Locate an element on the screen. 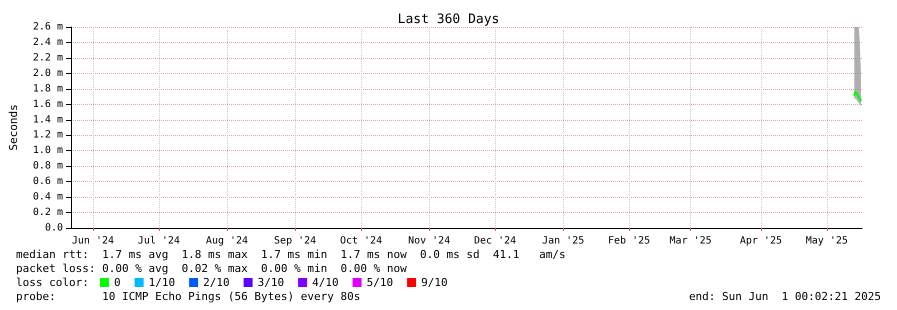 The height and width of the screenshot is (310, 897). y-tick-label: 2.0 m is located at coordinates (47, 73).